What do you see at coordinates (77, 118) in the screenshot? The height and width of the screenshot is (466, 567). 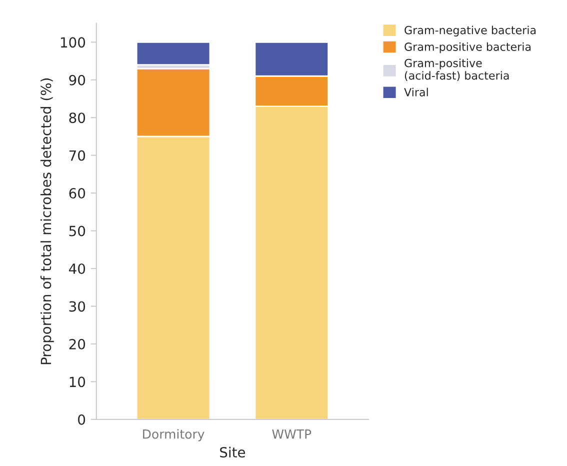 I see `y-tick-label: 80` at bounding box center [77, 118].